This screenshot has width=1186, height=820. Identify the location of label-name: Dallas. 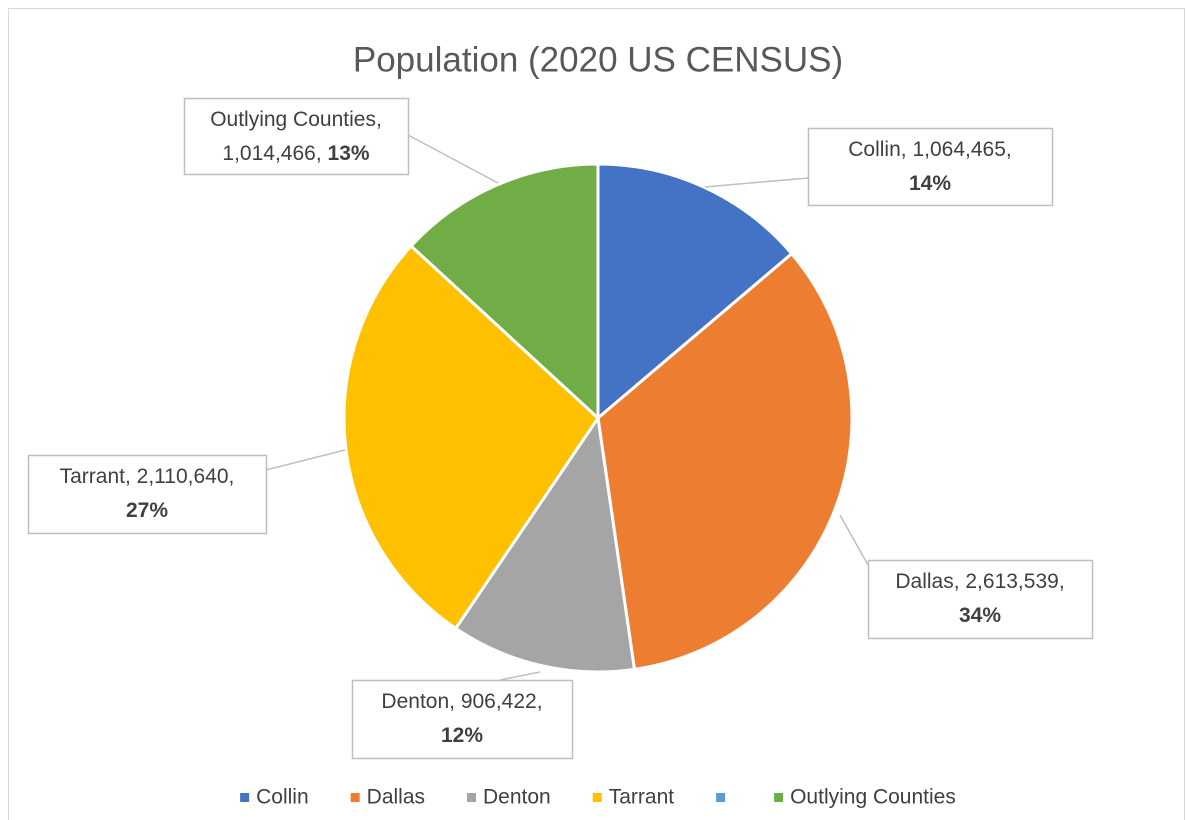
(924, 581).